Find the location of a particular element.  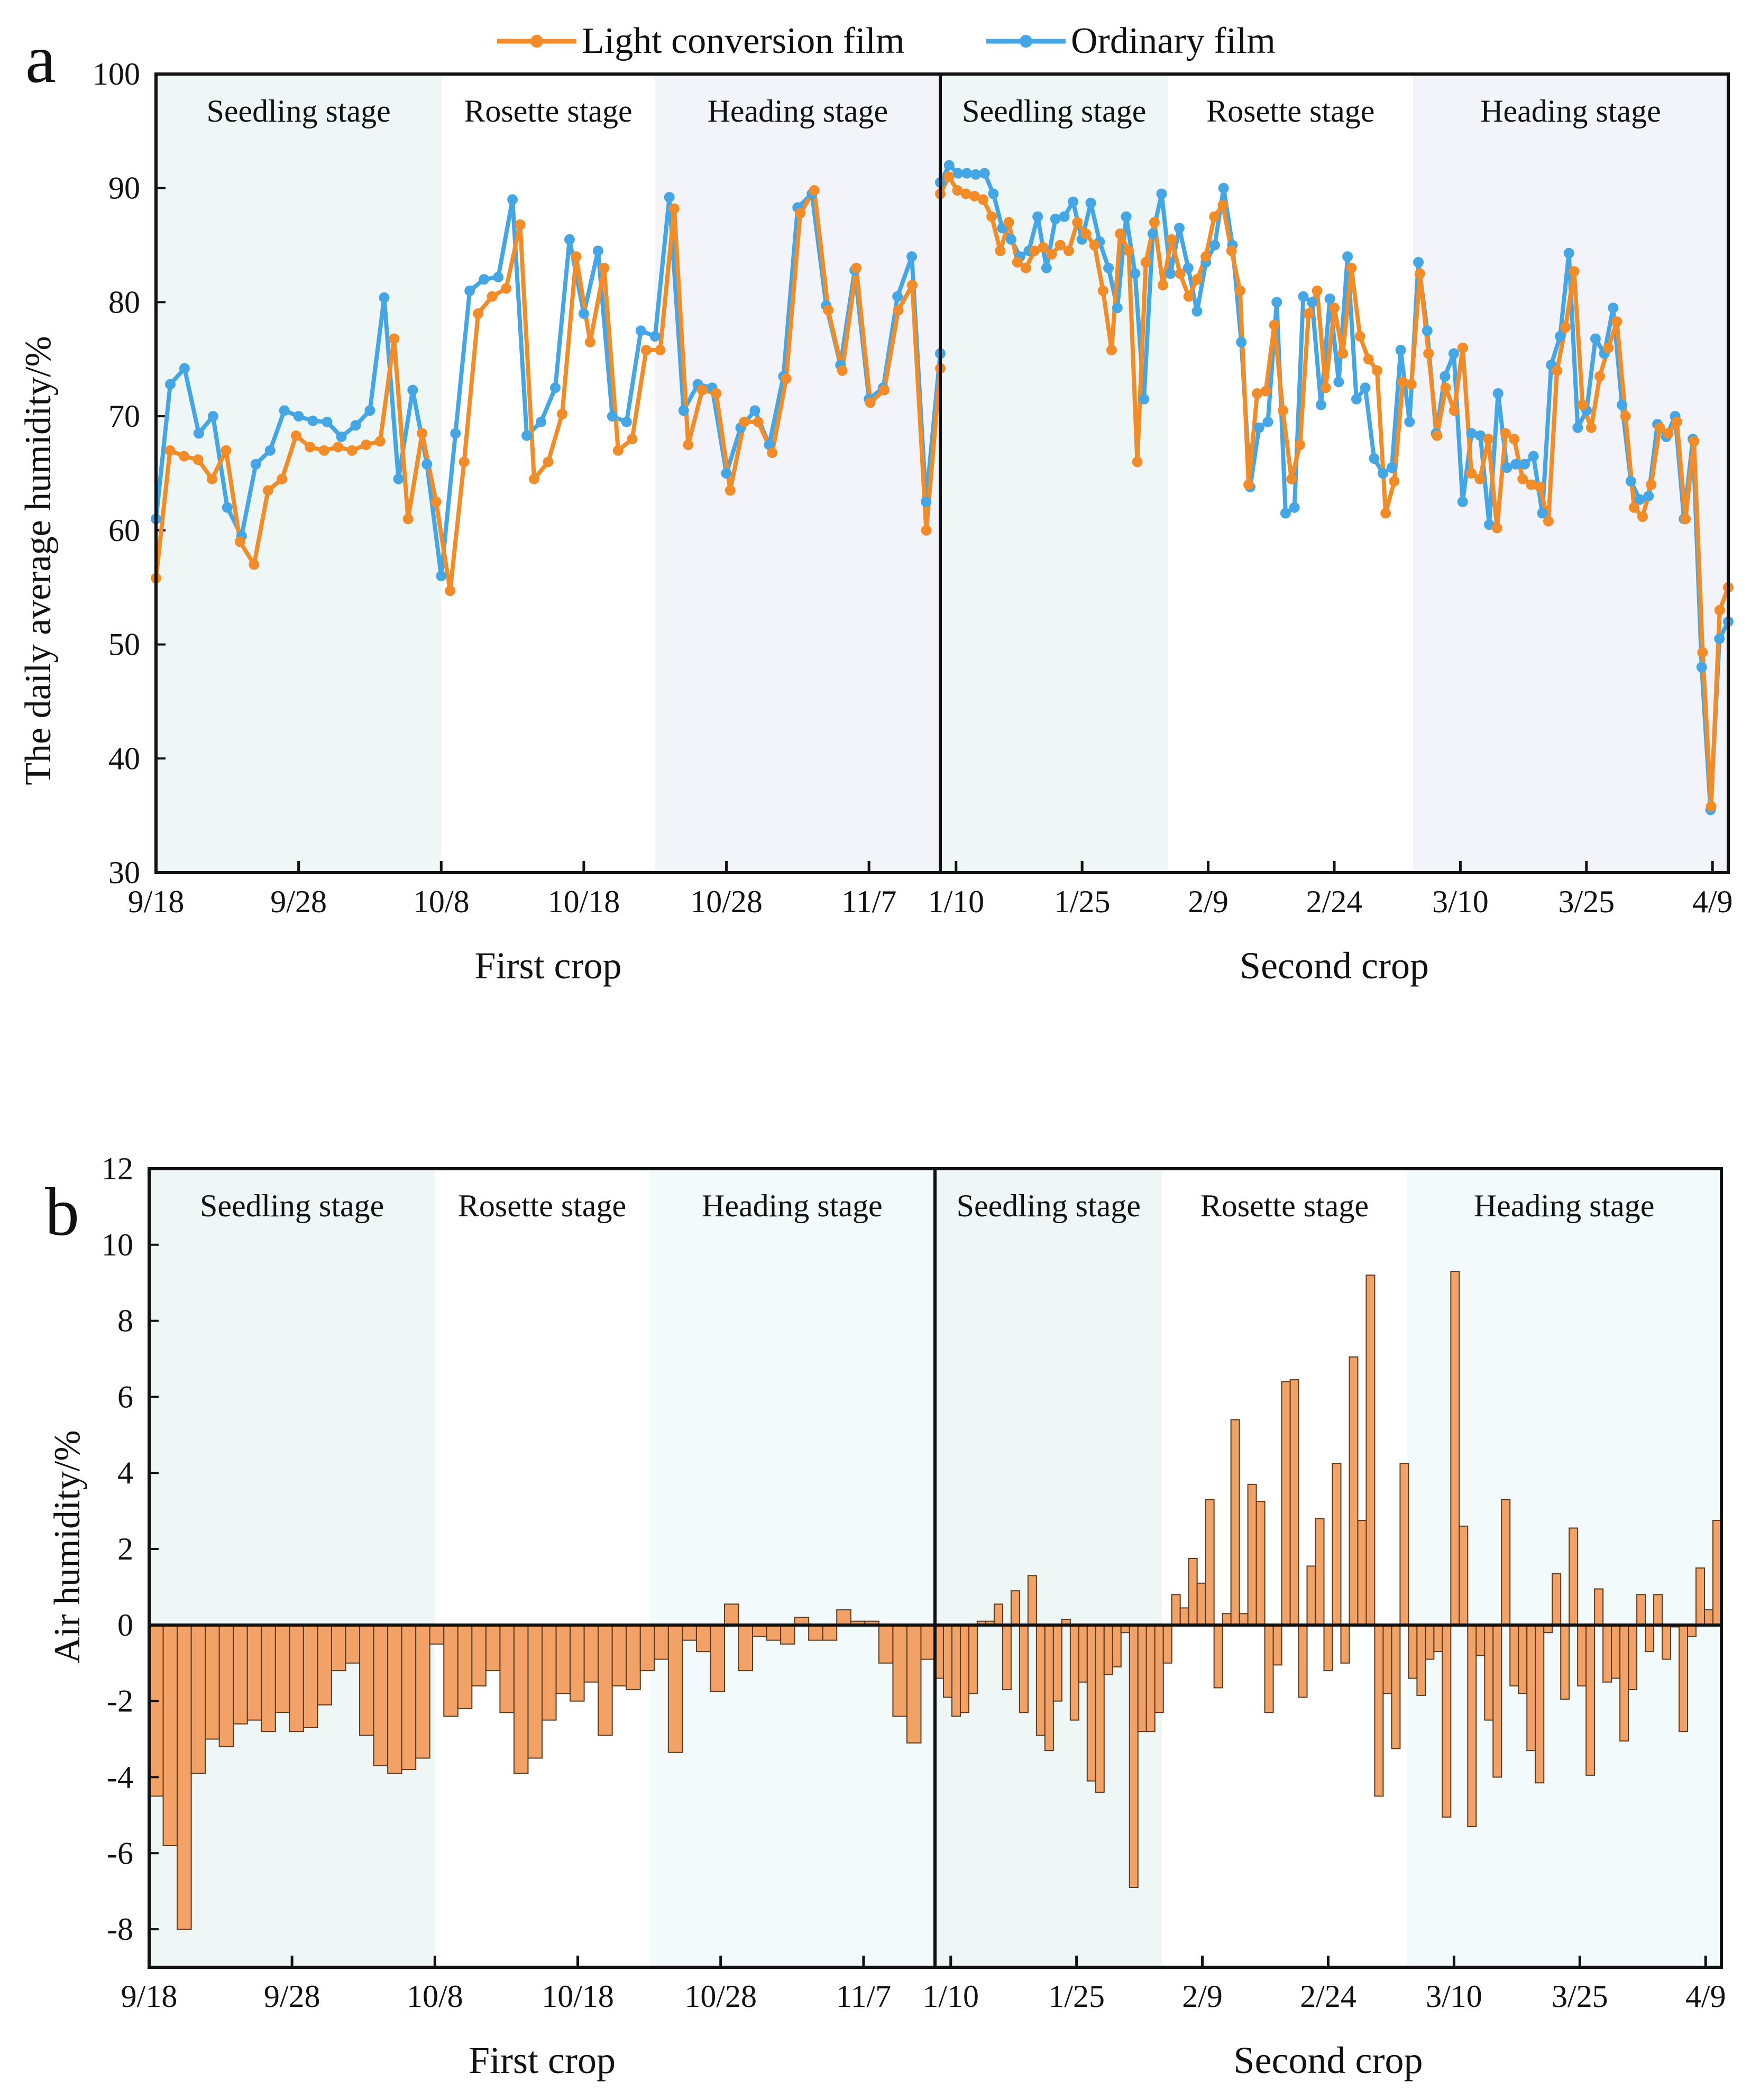

stage-label: Seedling stage is located at coordinates (1054, 111).